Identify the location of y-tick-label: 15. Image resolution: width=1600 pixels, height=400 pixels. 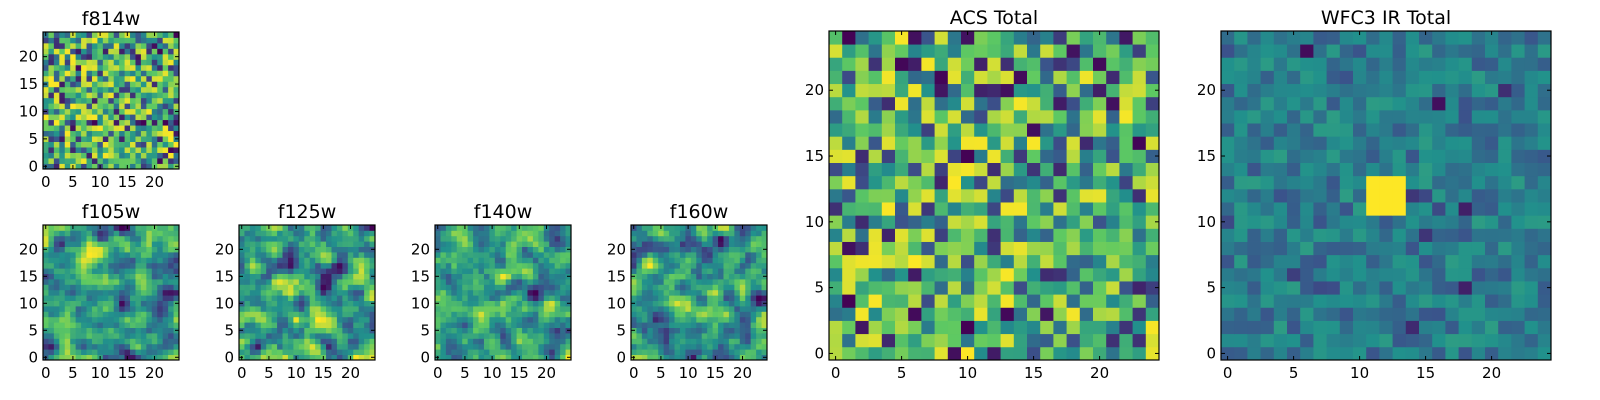
(420, 276).